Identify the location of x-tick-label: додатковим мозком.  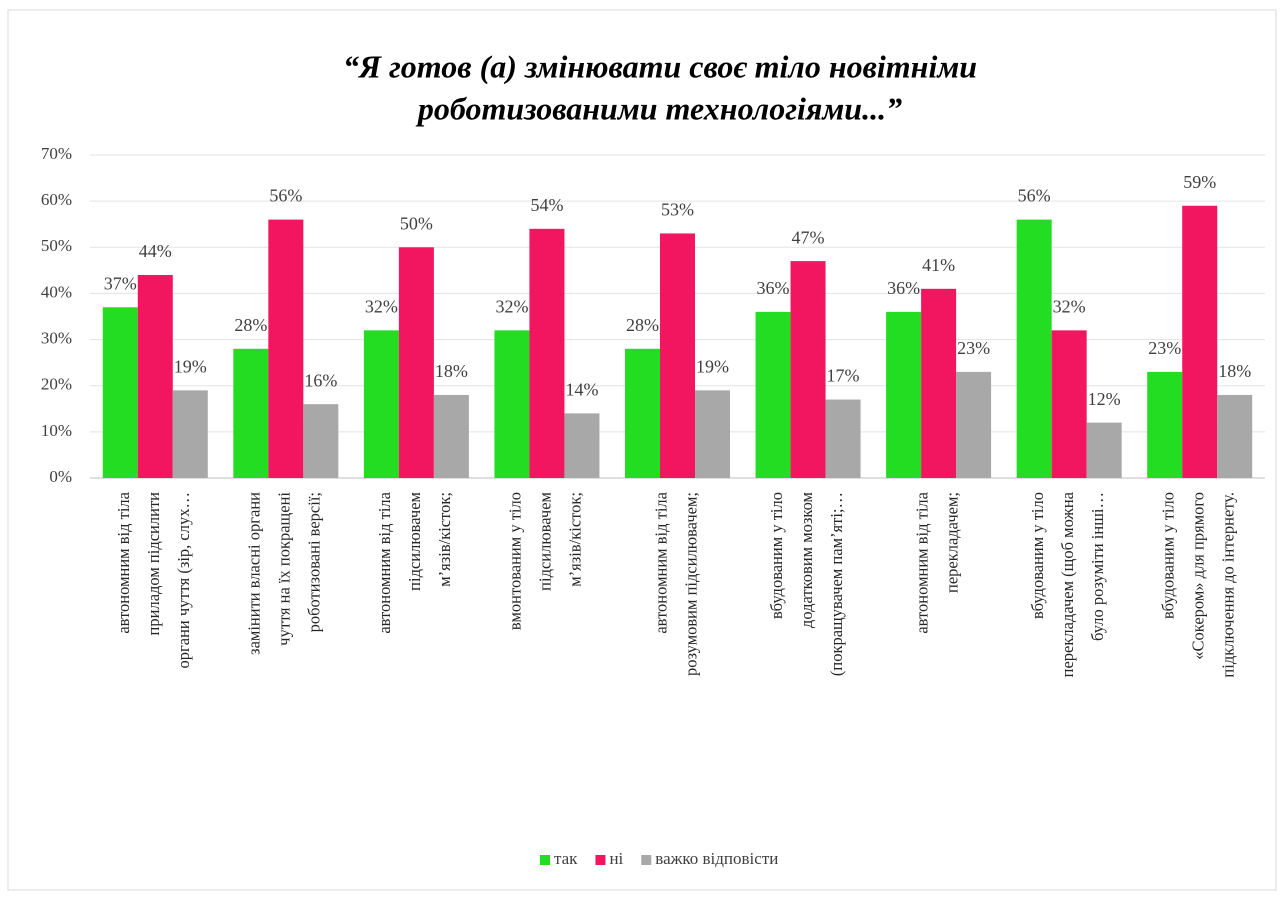
(806, 559).